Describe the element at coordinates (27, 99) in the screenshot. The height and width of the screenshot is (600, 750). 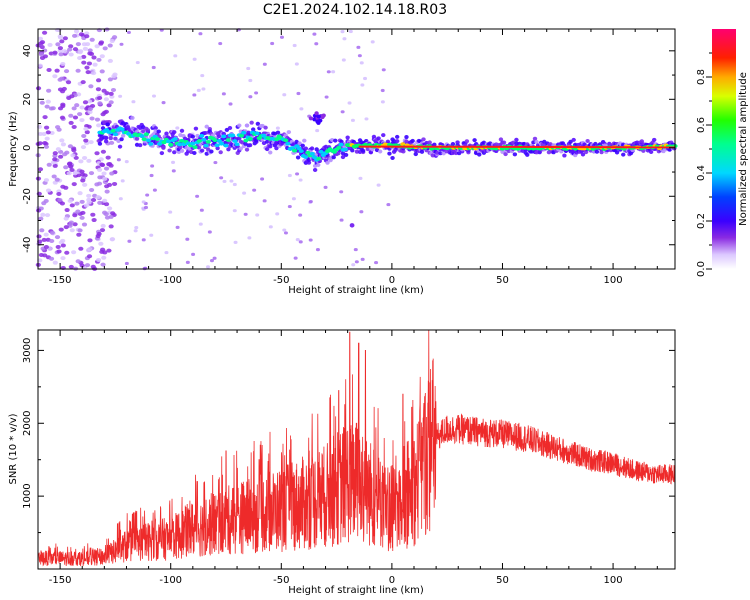
I see `spectrogram-y-tick-label: 20` at that location.